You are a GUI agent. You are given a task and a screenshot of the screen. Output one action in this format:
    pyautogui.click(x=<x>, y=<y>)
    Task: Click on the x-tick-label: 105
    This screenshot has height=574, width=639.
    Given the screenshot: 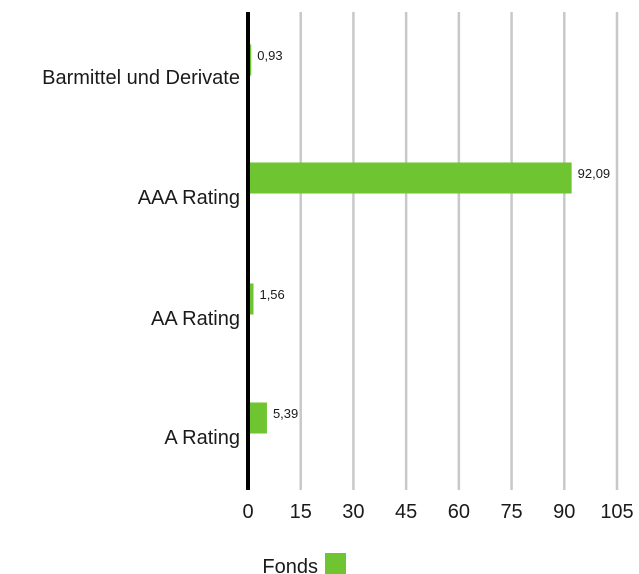 What is the action you would take?
    pyautogui.click(x=616, y=512)
    